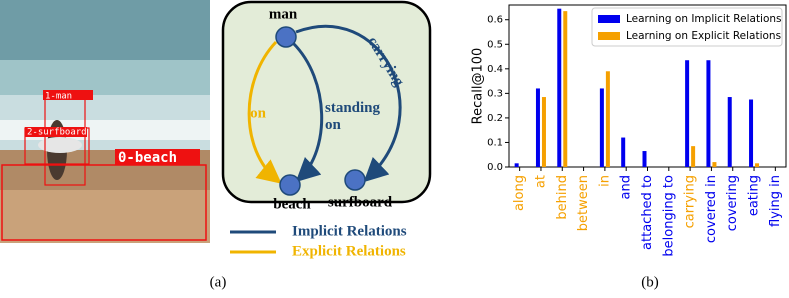 The image size is (789, 298). Describe the element at coordinates (478, 86) in the screenshot. I see `y-axis-label: Recall@100` at that location.